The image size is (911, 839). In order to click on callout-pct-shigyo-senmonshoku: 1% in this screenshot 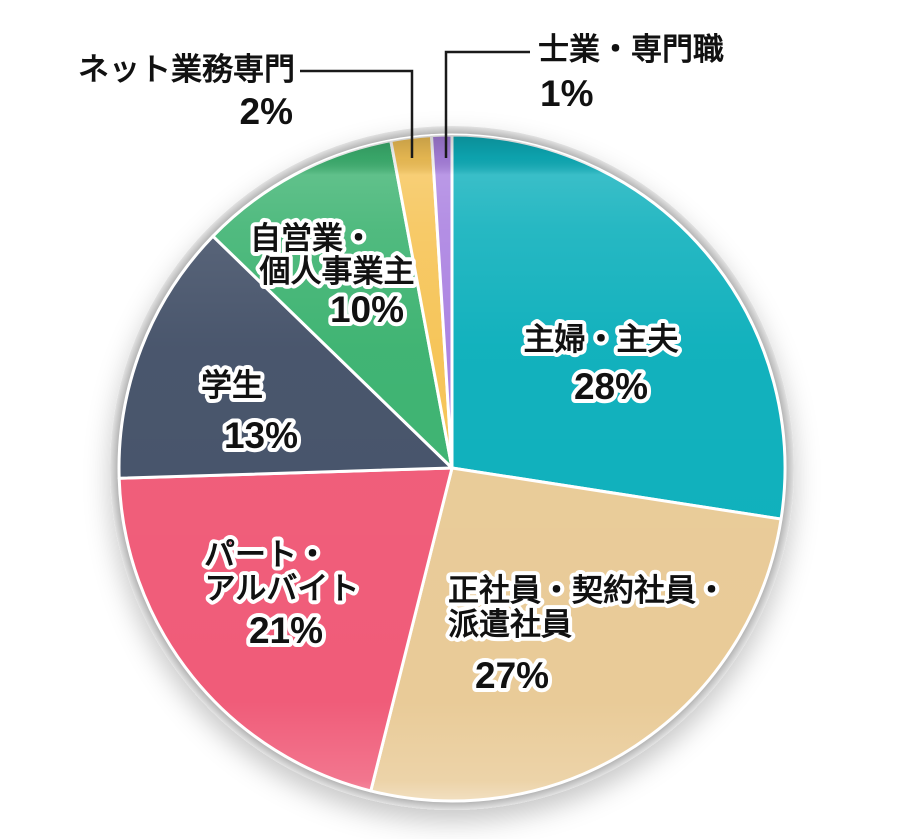, I will do `click(566, 93)`.